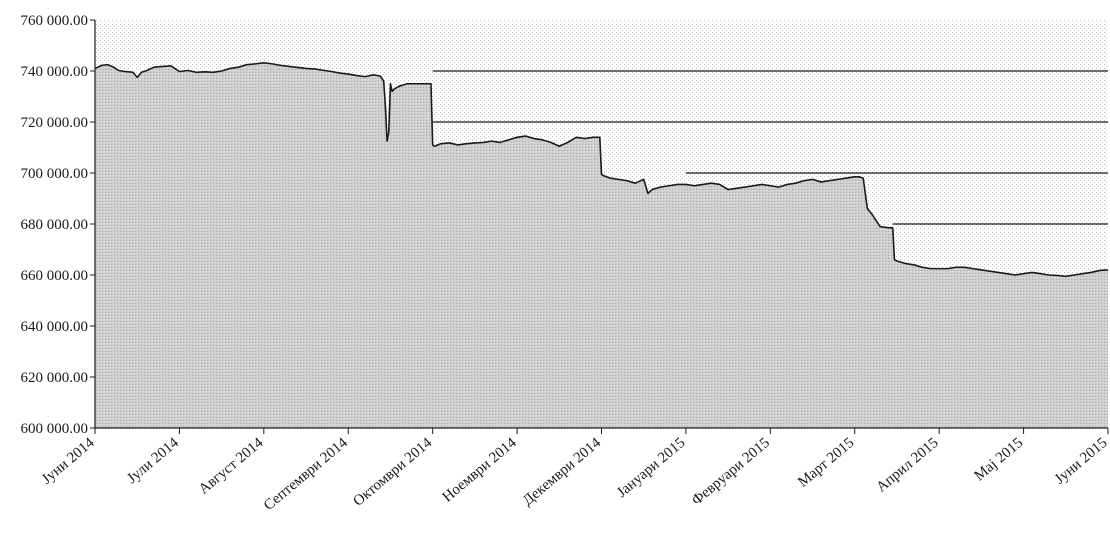 This screenshot has height=543, width=1110. I want to click on x-tick-label: Ноември 2014, so click(480, 469).